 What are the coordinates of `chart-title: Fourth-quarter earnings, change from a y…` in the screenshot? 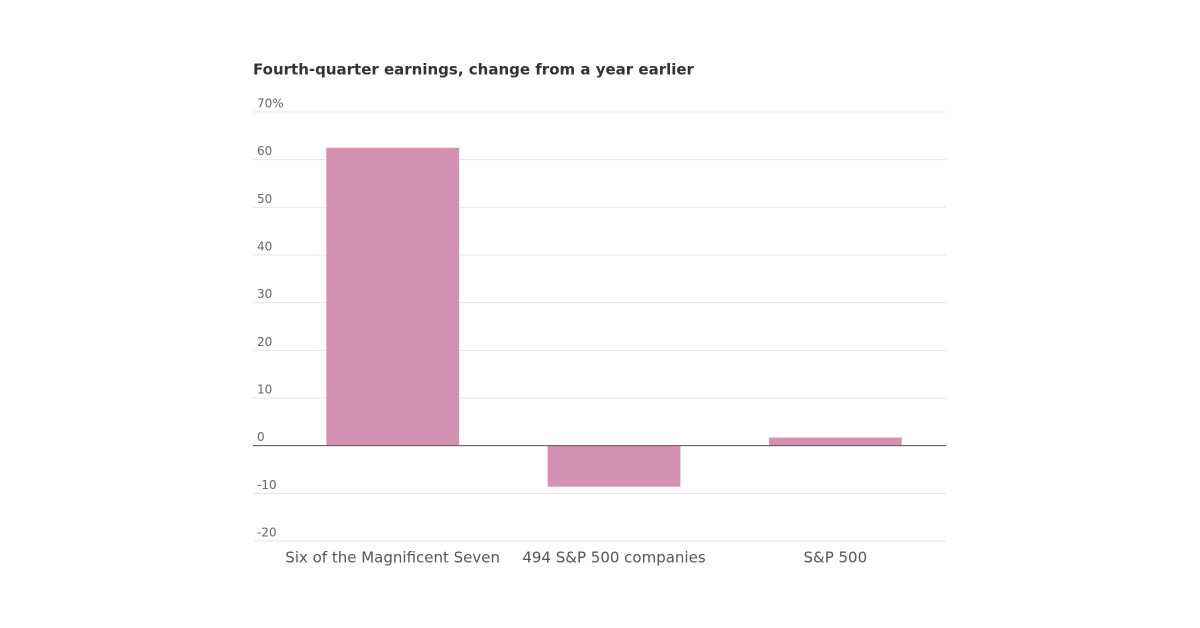 It's located at (474, 70).